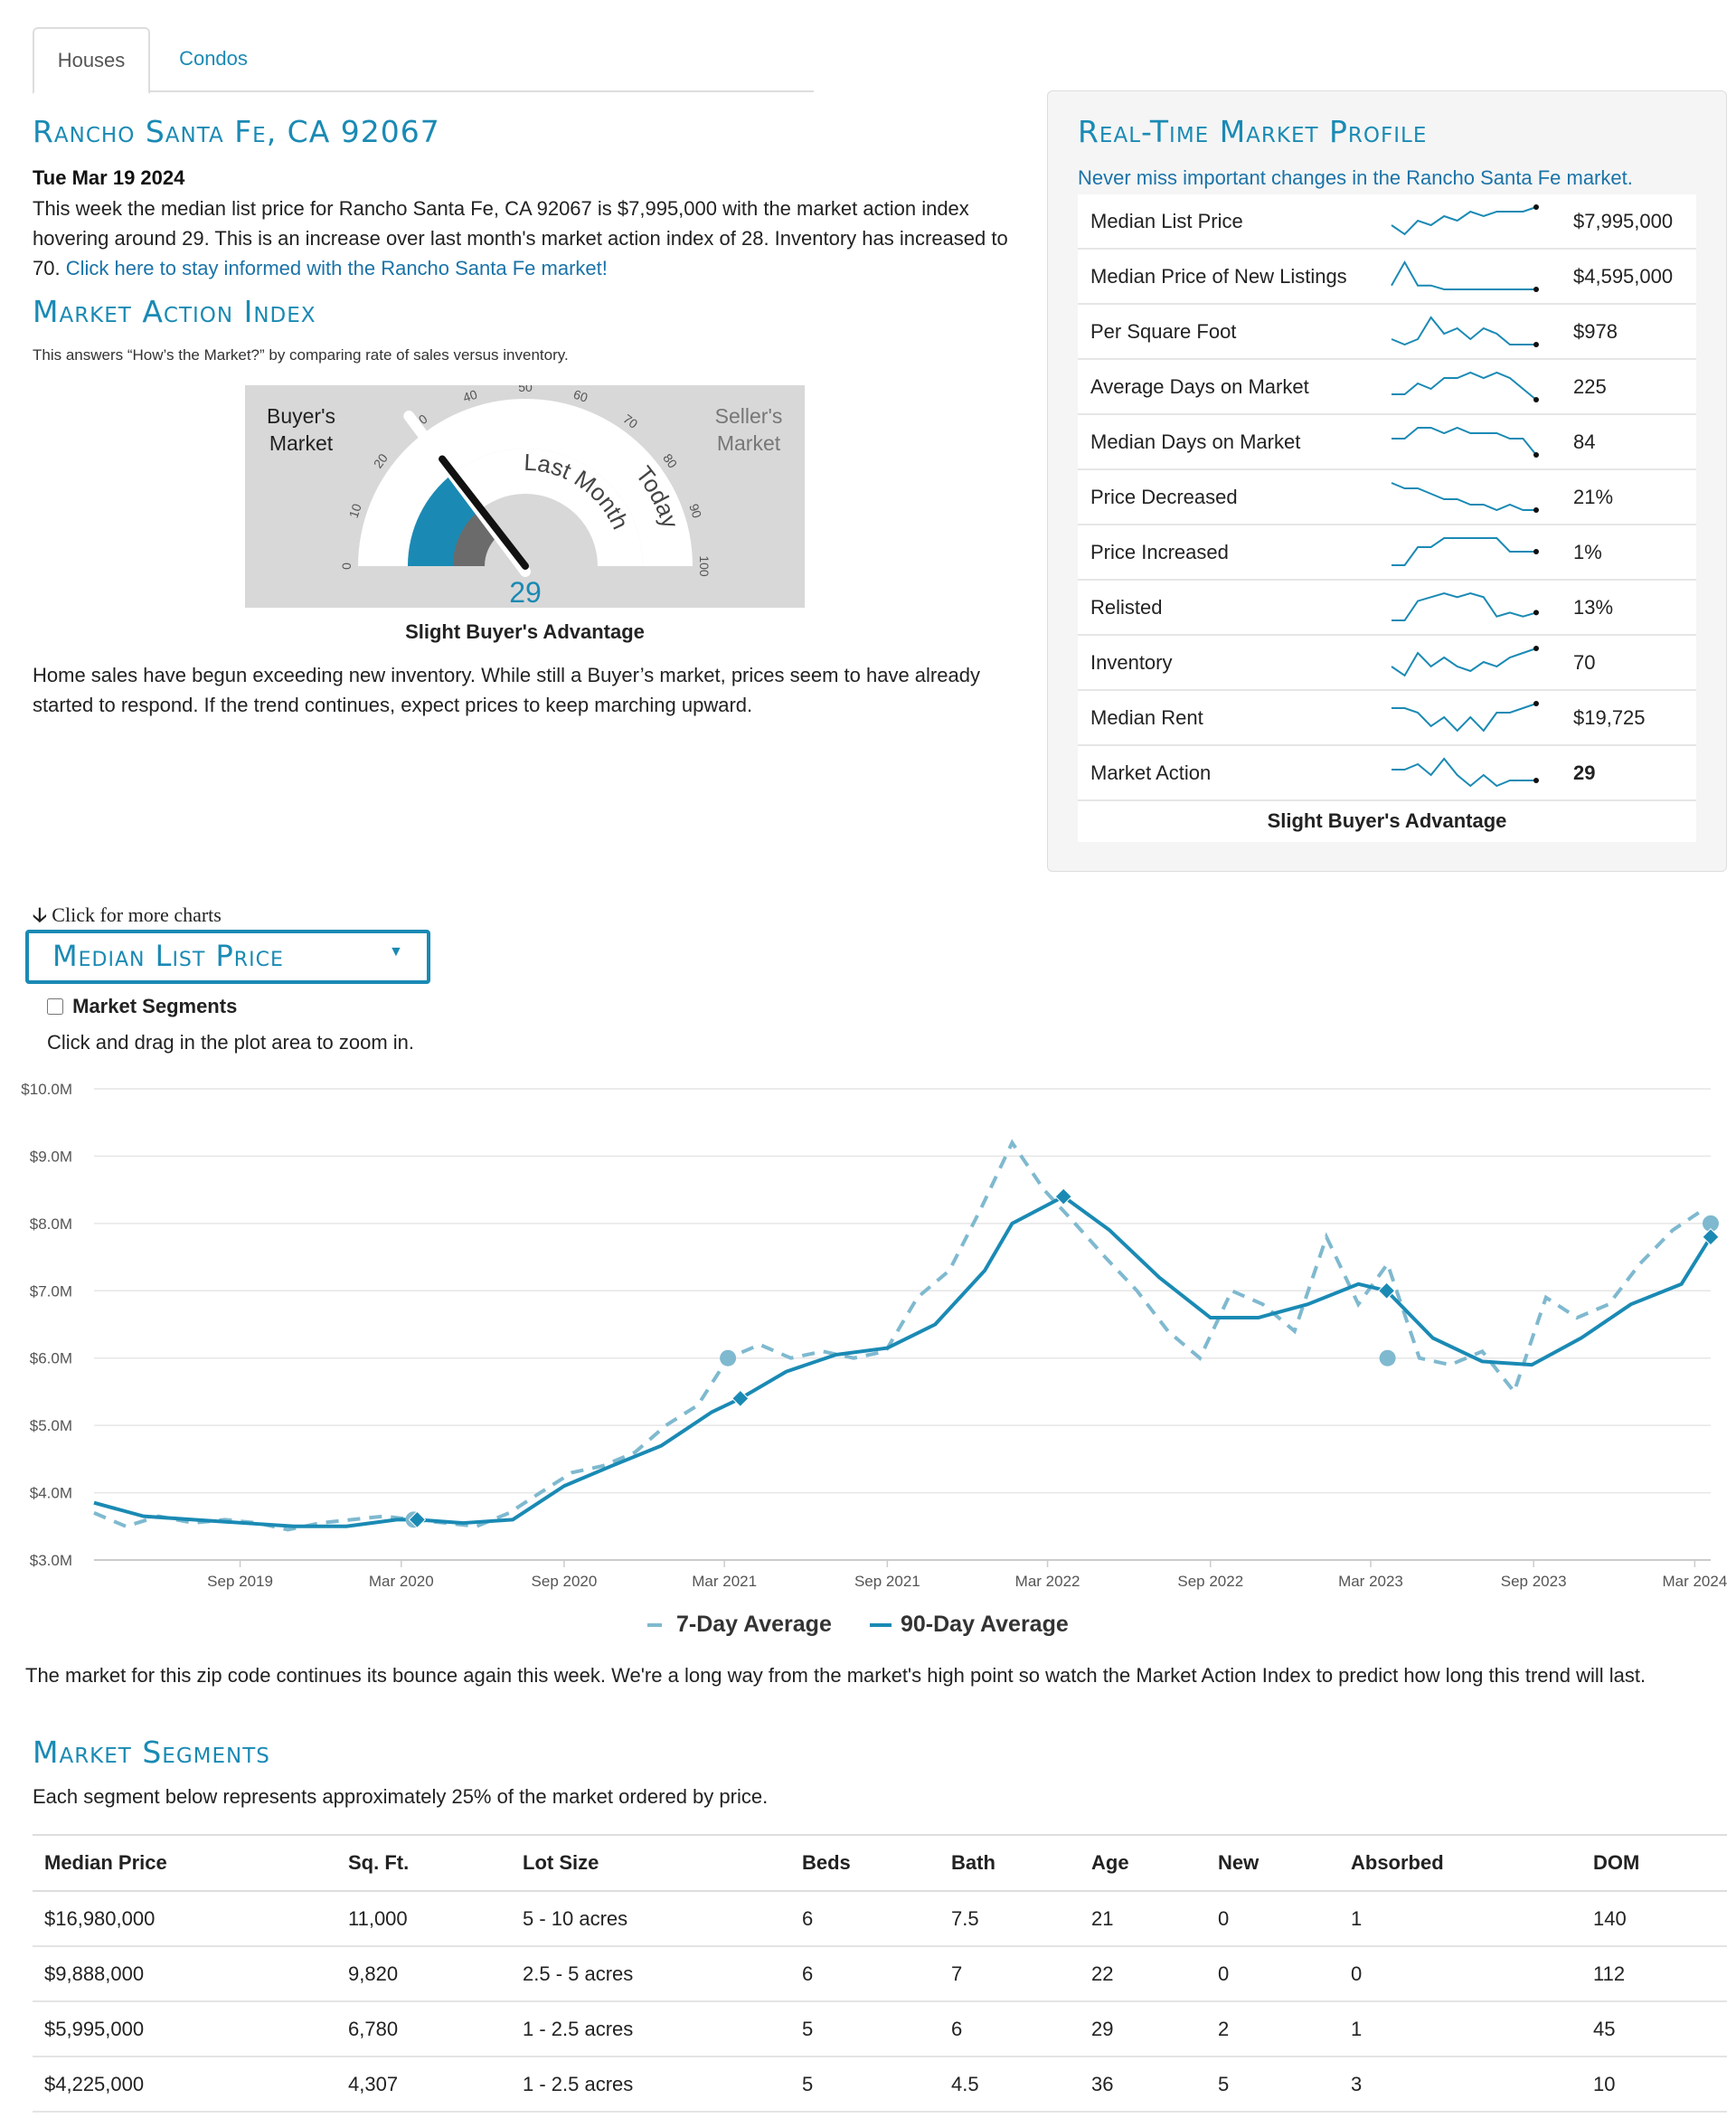 The width and height of the screenshot is (1736, 2118). Describe the element at coordinates (650, 1974) in the screenshot. I see `table-cell: 2.5 - 5 acres` at that location.